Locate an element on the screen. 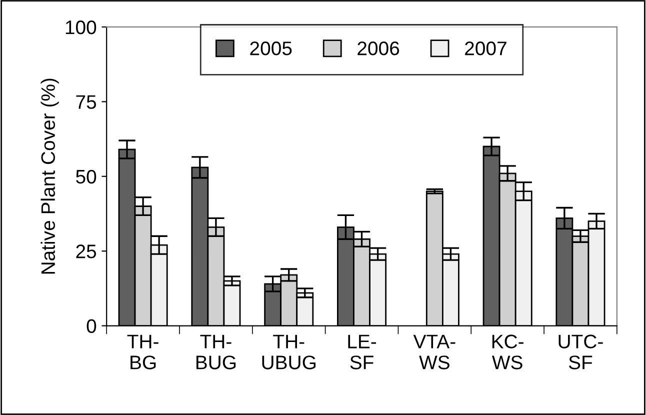  y-tick-label: 0 is located at coordinates (91, 326).